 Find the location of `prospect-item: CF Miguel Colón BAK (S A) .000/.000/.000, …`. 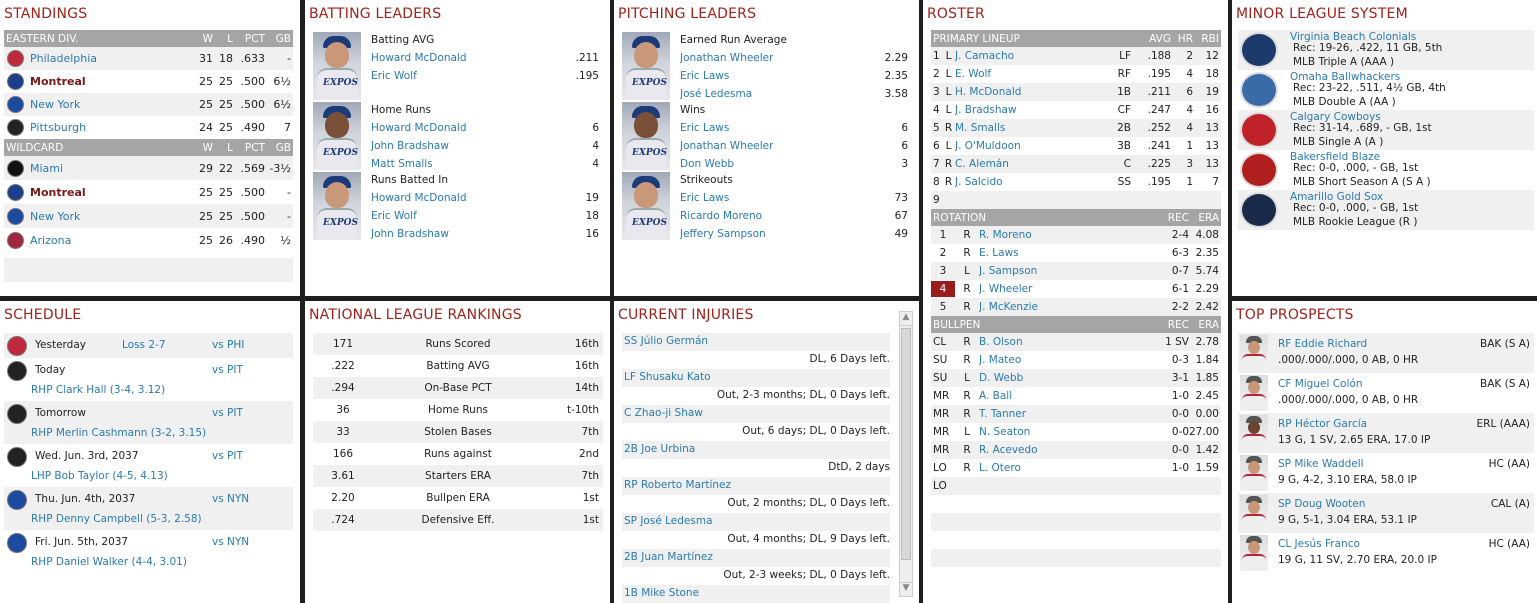

prospect-item: CF Miguel Colón BAK (S A) .000/.000/.000, … is located at coordinates (1386, 393).